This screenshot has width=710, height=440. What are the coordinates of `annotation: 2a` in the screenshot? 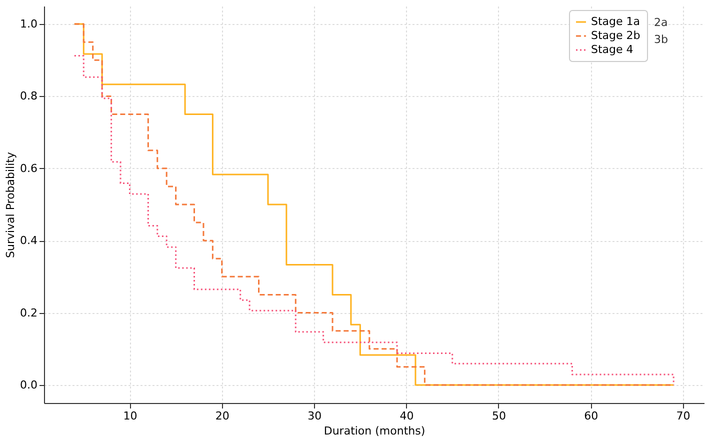 It's located at (661, 22).